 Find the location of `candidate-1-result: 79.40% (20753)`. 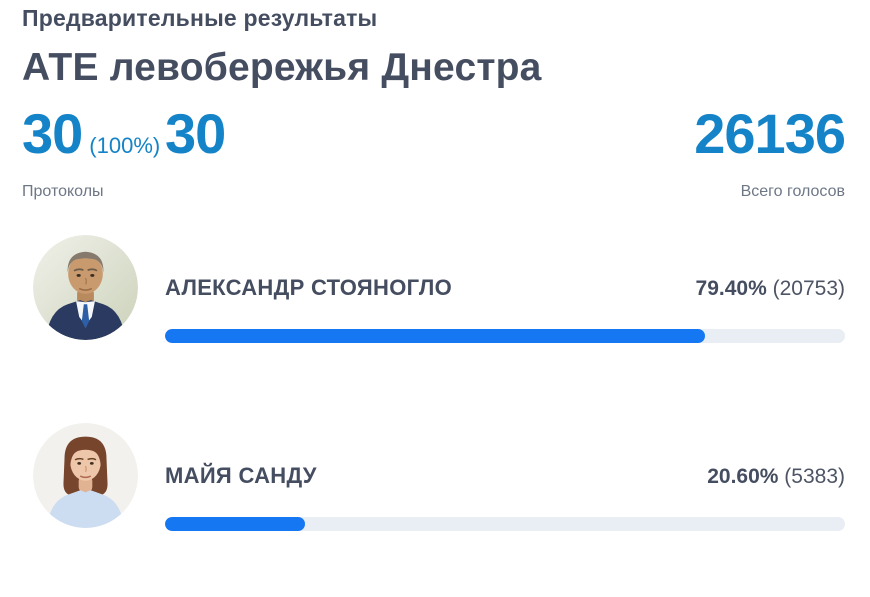

candidate-1-result: 79.40% (20753) is located at coordinates (770, 289).